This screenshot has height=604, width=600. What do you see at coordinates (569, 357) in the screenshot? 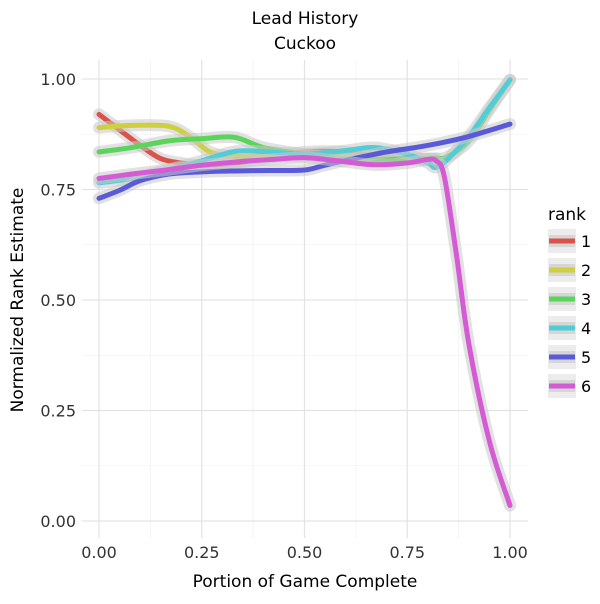
I see `legend-item-5: 5` at bounding box center [569, 357].